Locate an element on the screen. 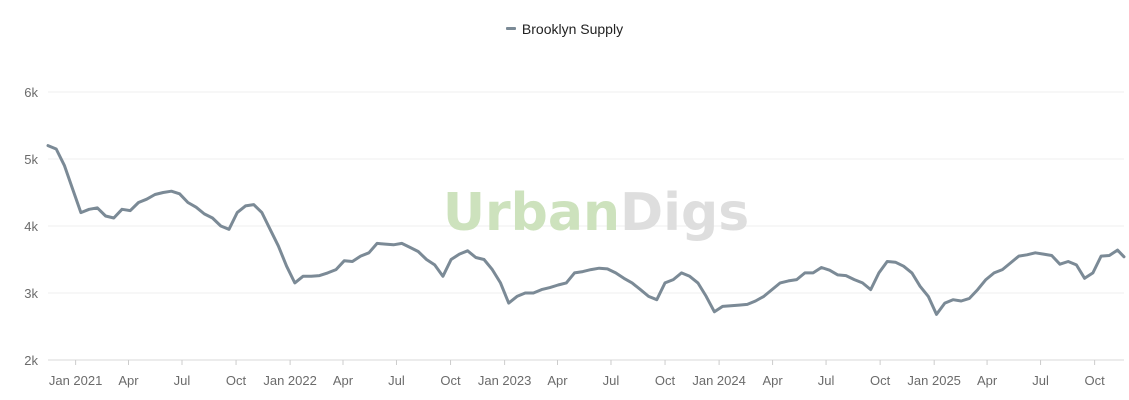 Image resolution: width=1129 pixels, height=400 pixels. y-axis: 2k 3k 4k 5k 6k is located at coordinates (31, 226).